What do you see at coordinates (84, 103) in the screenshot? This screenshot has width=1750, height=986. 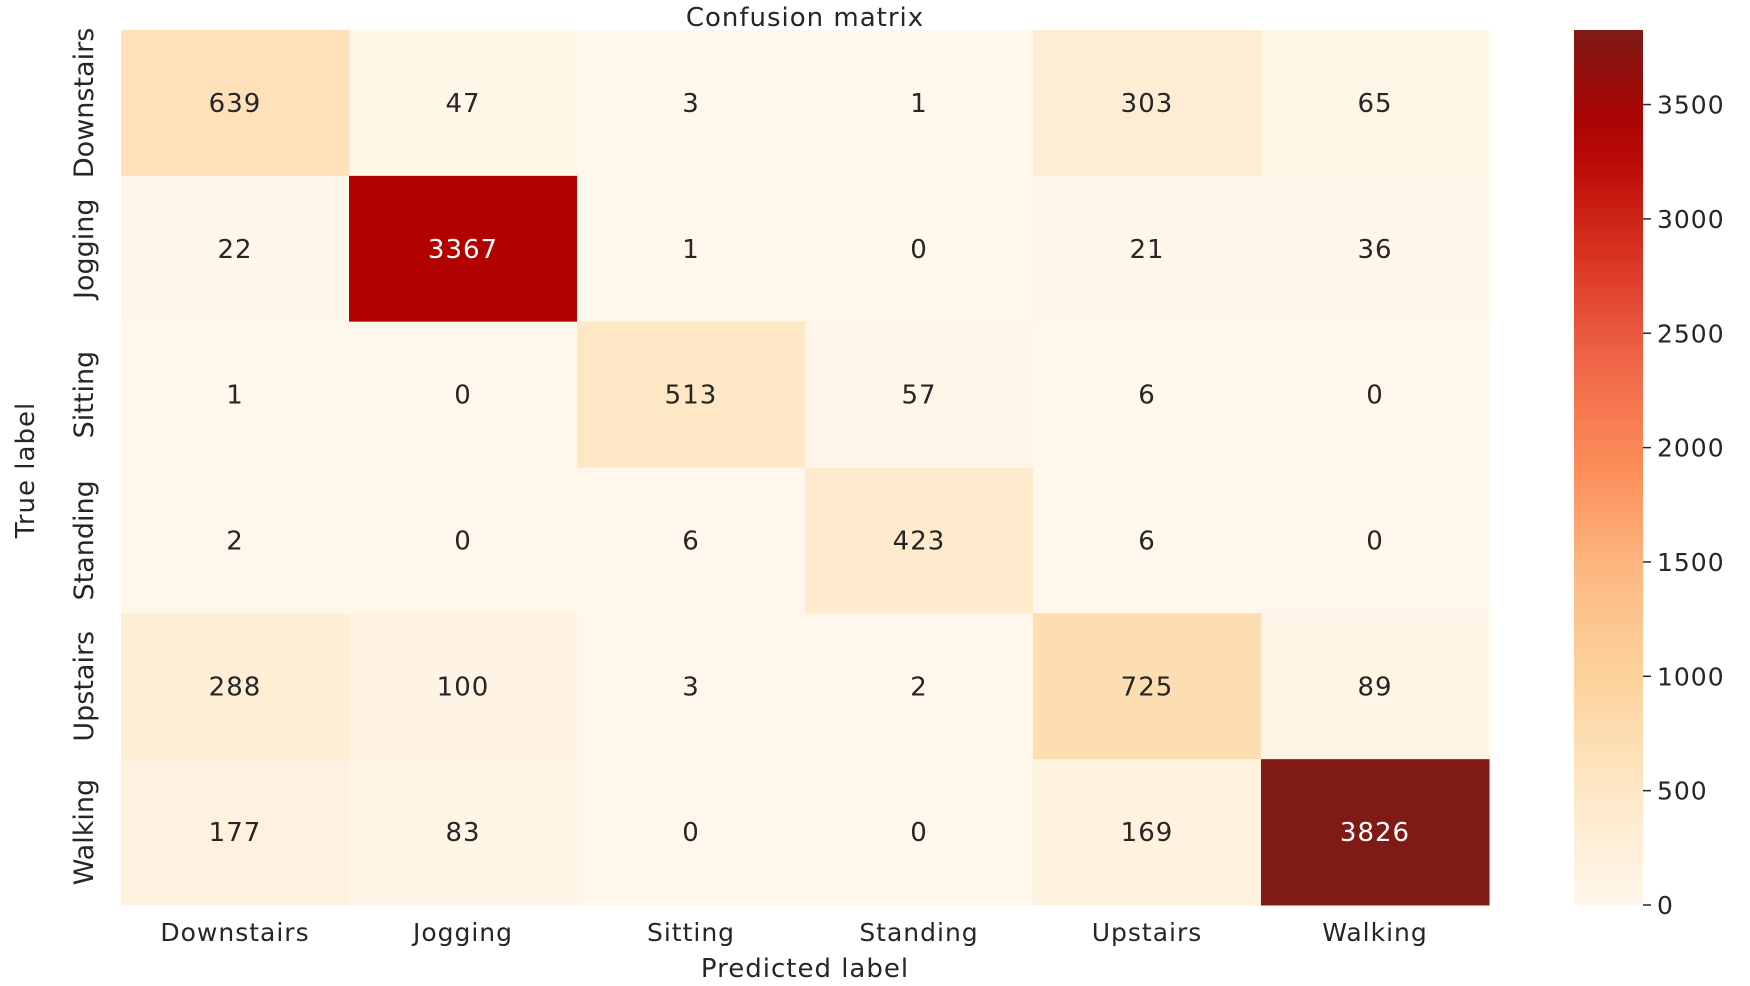 I see `y-tick-label: Downstairs` at bounding box center [84, 103].